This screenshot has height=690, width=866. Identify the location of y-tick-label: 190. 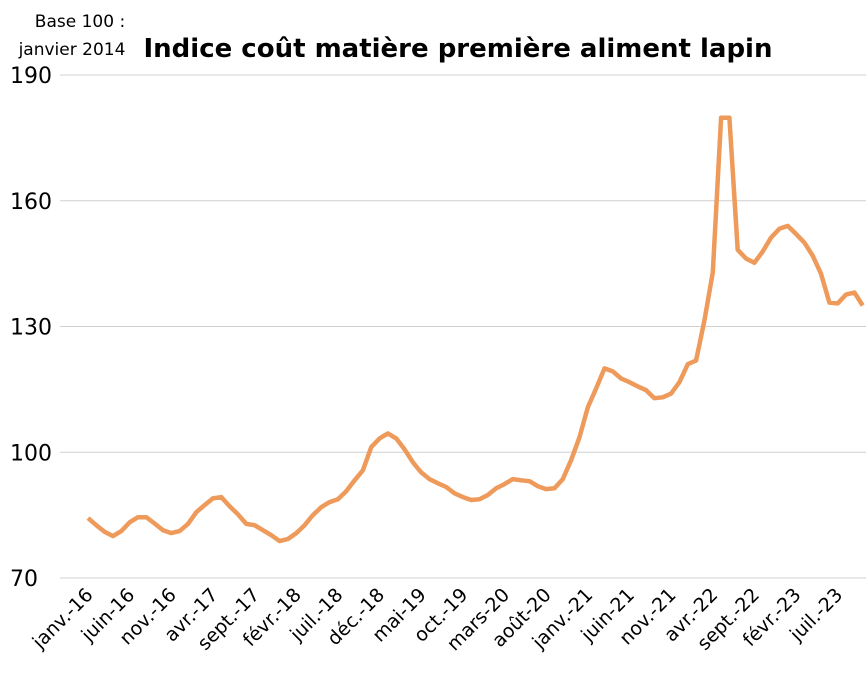
(31, 76).